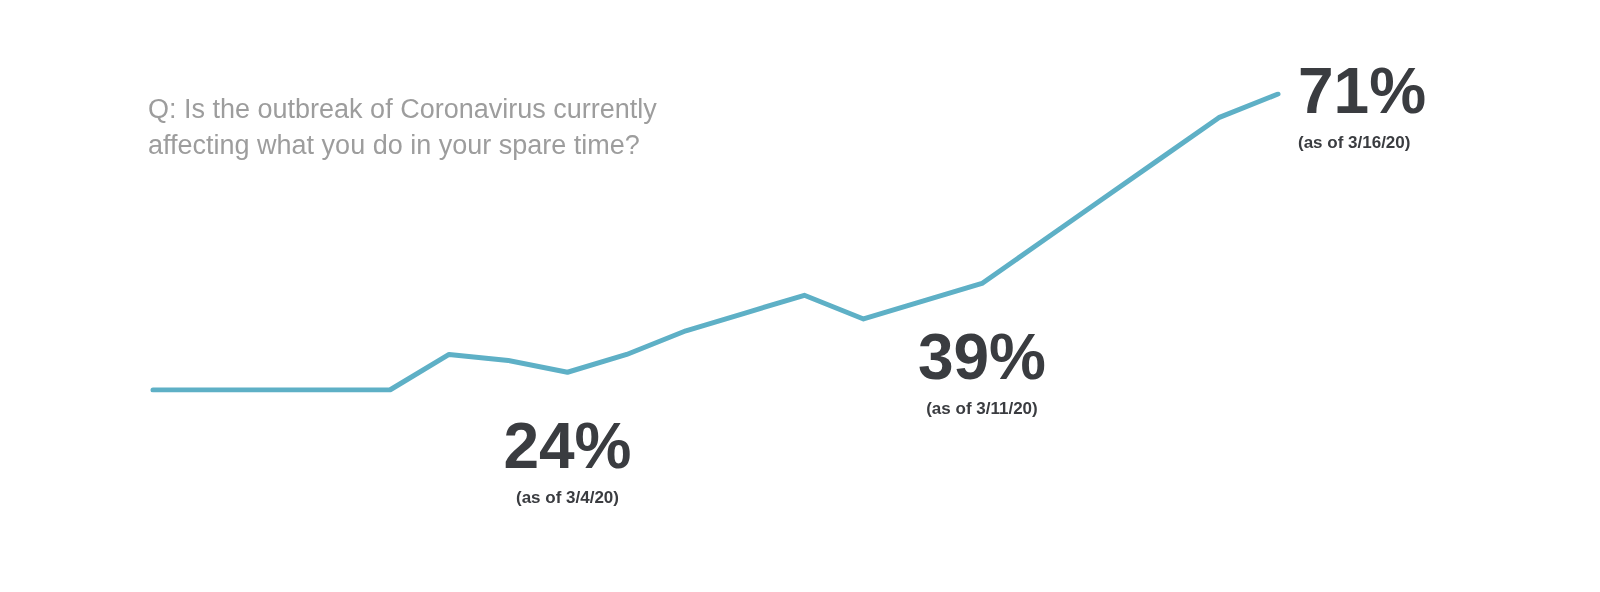  I want to click on data-label: 71%, so click(1362, 91).